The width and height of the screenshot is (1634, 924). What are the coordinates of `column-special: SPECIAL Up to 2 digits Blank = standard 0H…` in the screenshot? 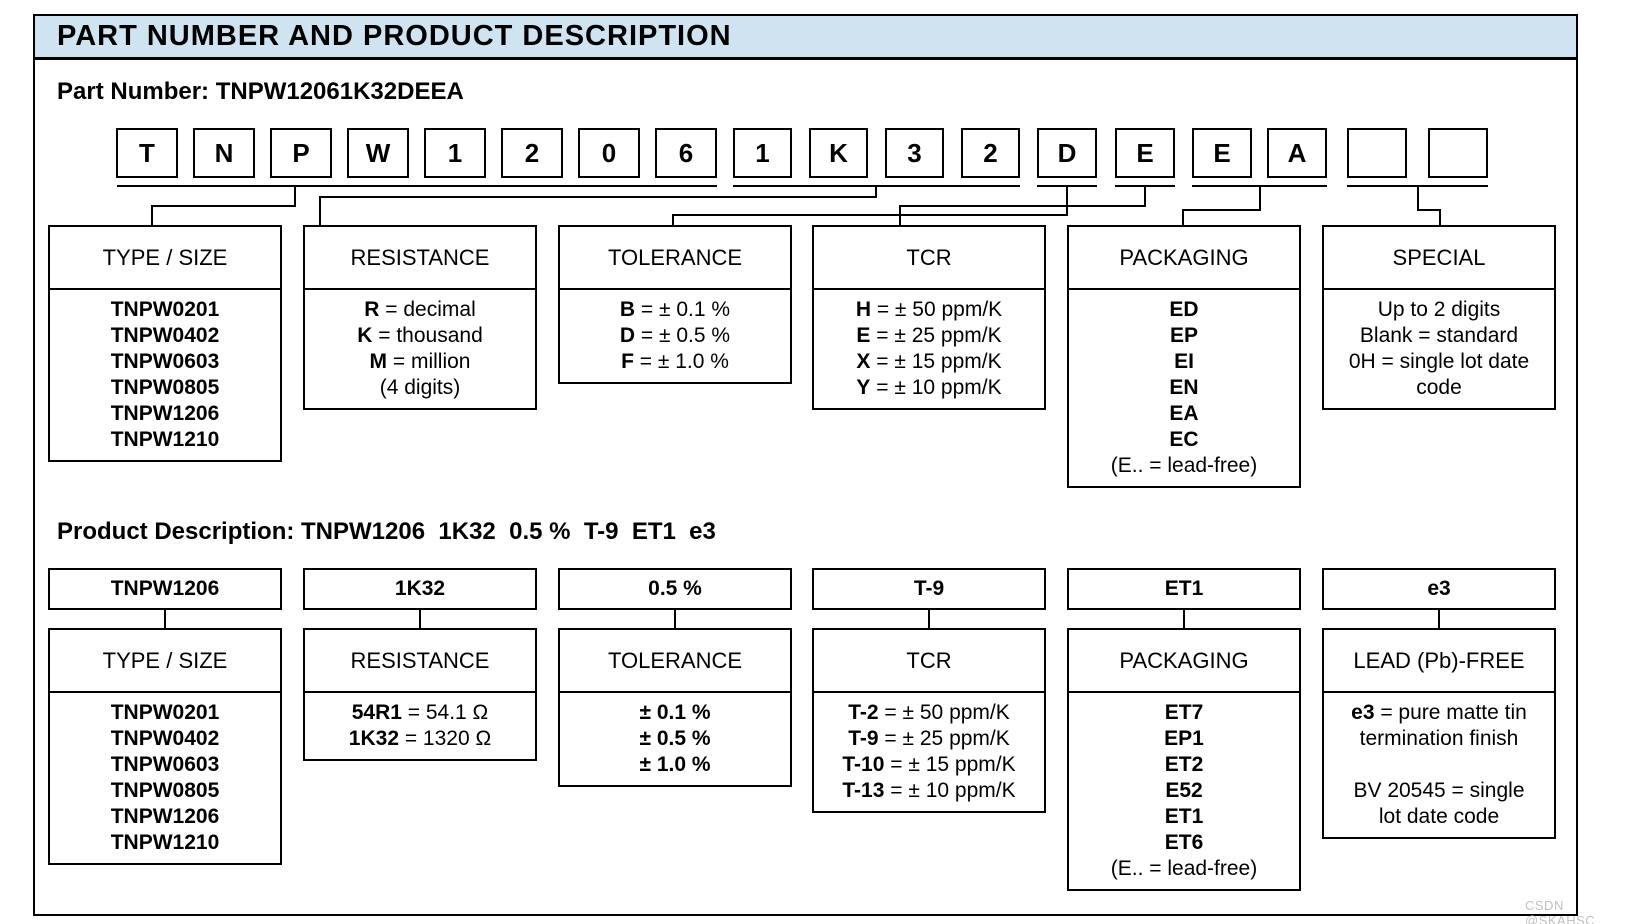 It's located at (1439, 317).